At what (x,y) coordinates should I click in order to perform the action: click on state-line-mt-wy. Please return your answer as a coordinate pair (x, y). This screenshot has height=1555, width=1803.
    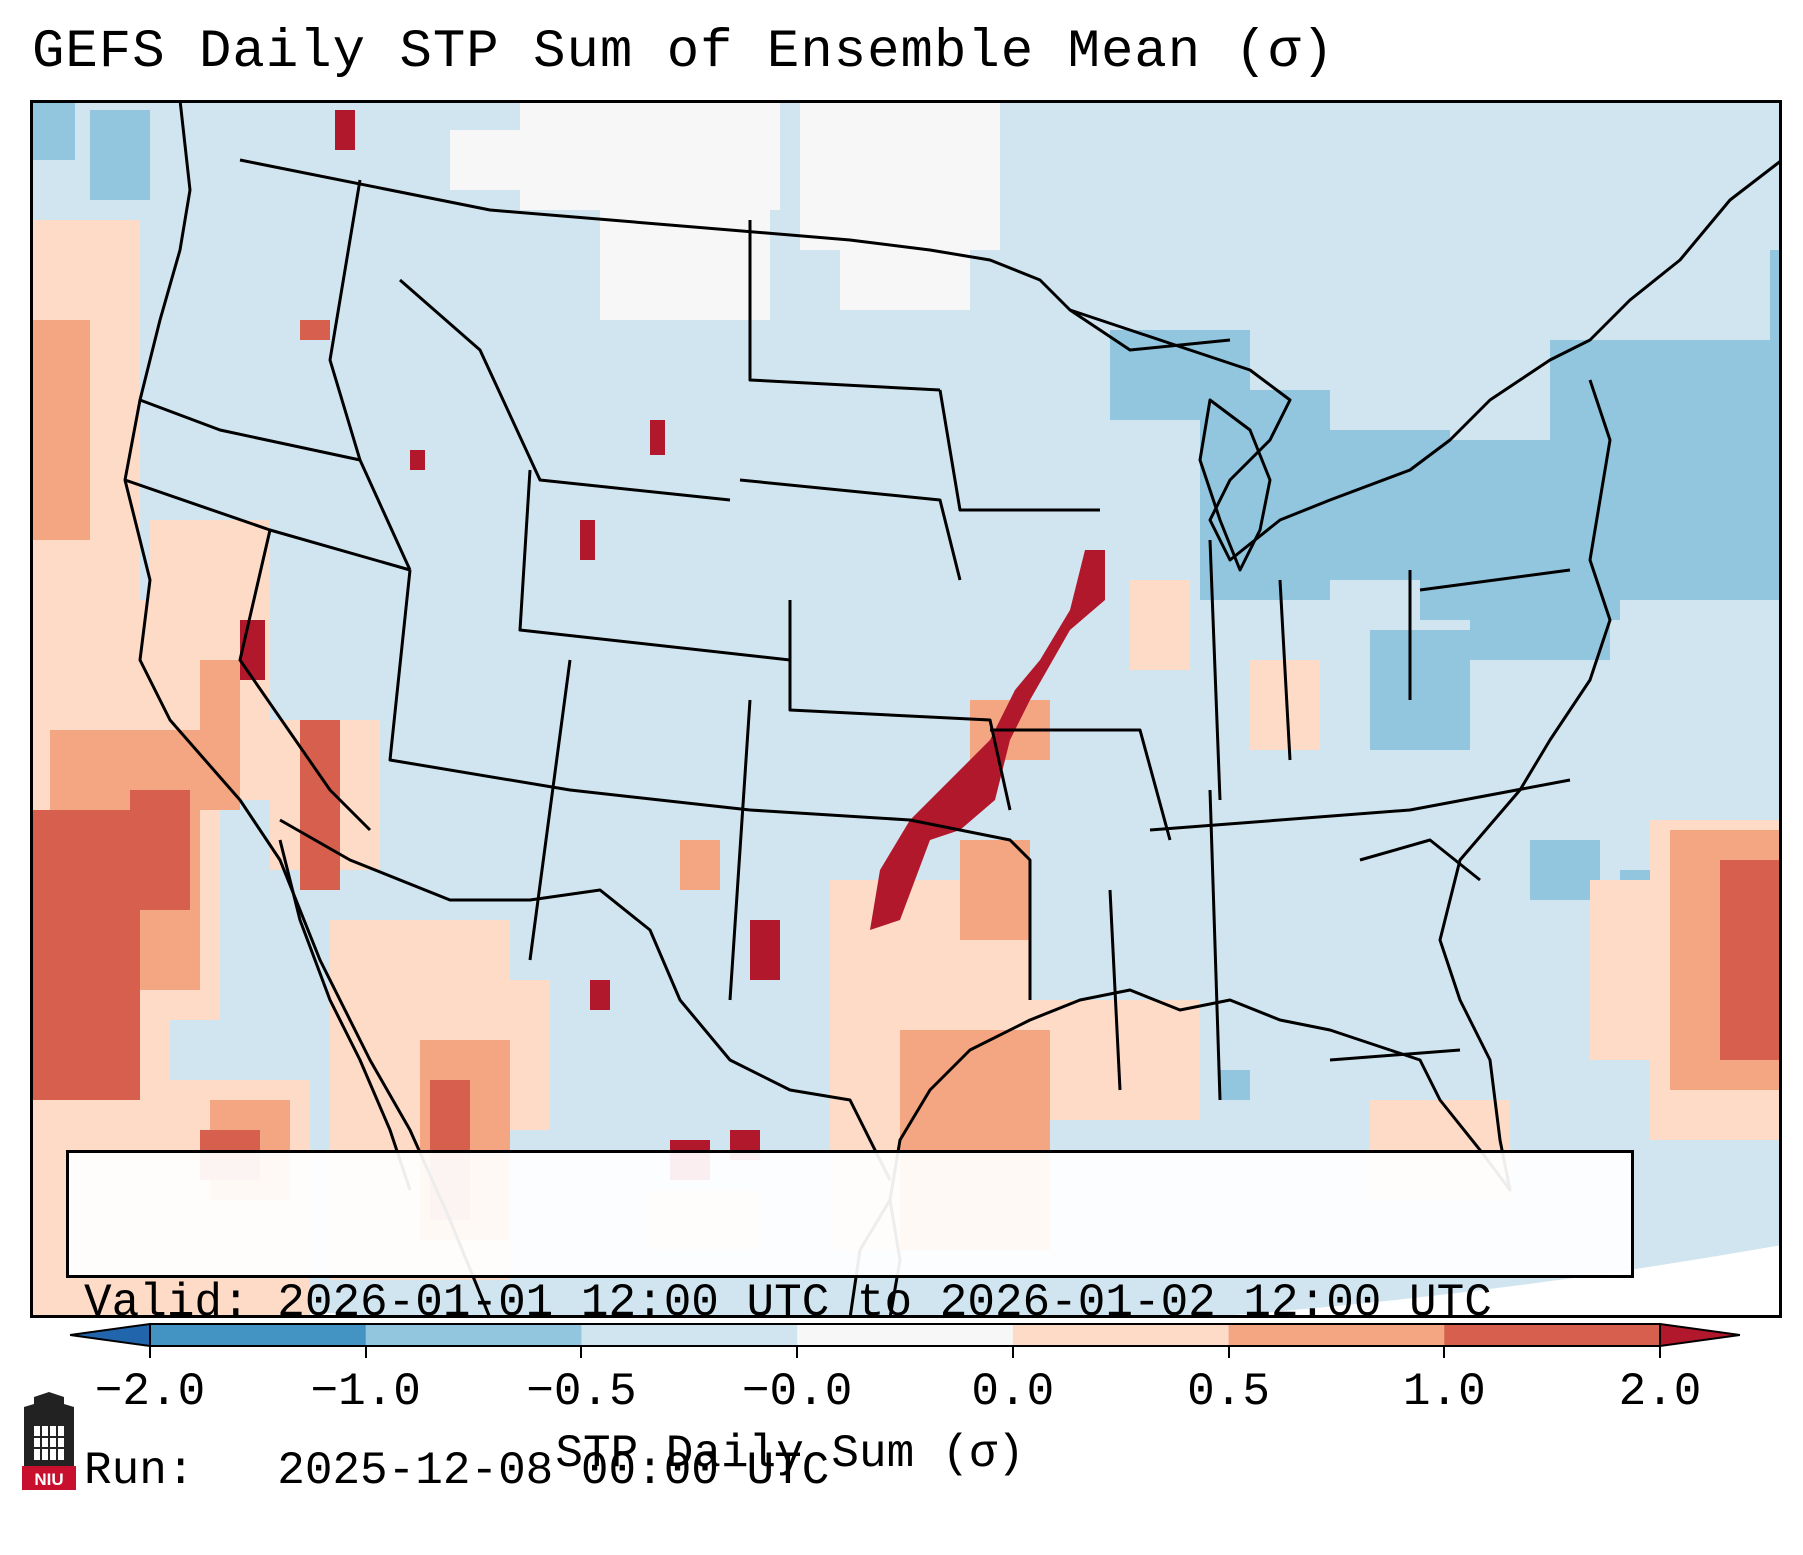
    Looking at the image, I should click on (565, 390).